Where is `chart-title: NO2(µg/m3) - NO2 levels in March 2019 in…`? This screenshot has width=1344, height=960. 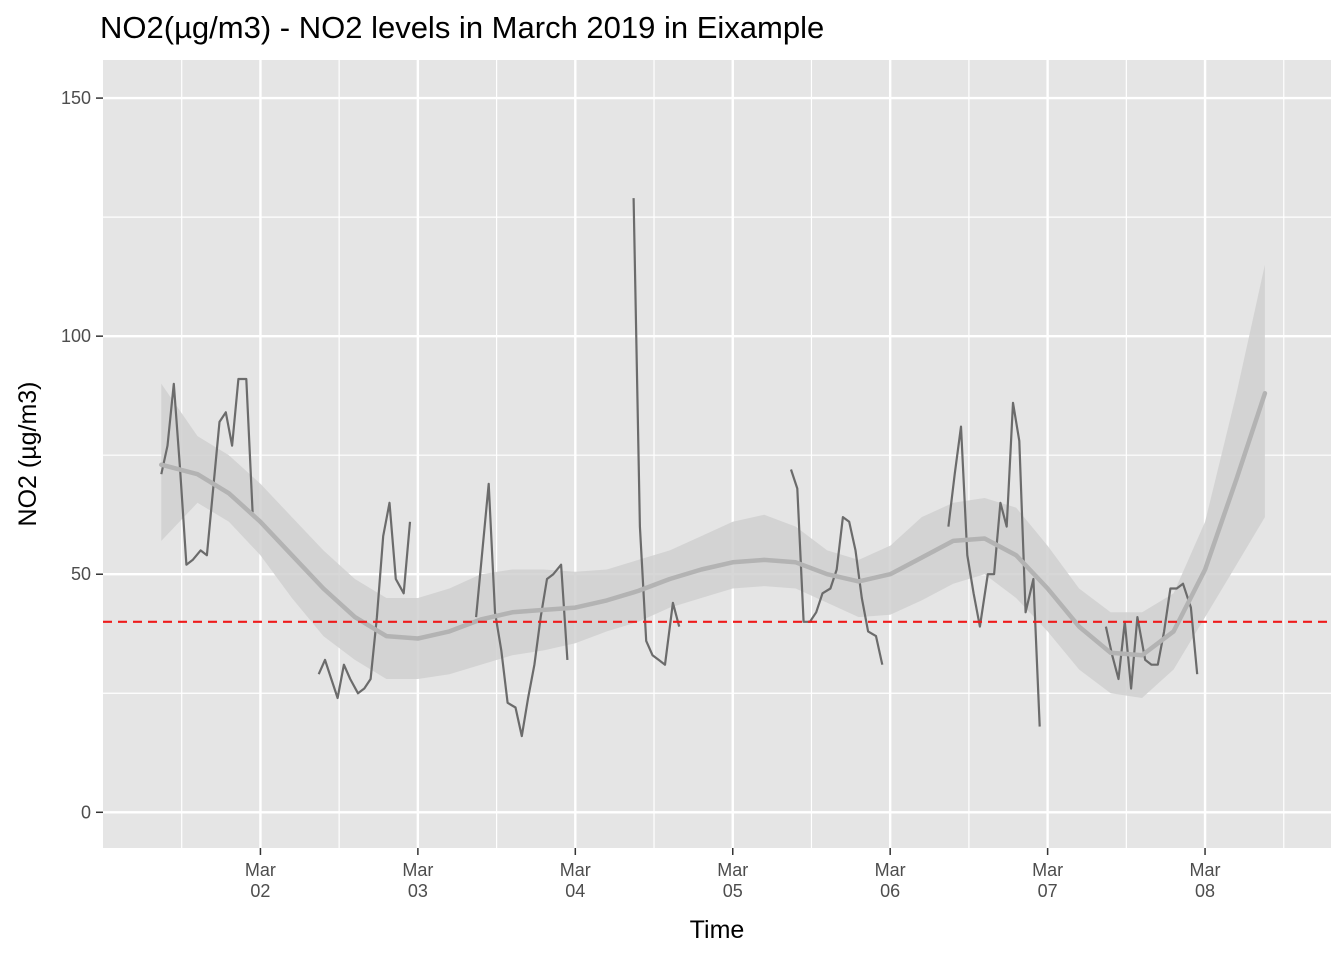
chart-title: NO2(µg/m3) - NO2 levels in March 2019 in… is located at coordinates (462, 27).